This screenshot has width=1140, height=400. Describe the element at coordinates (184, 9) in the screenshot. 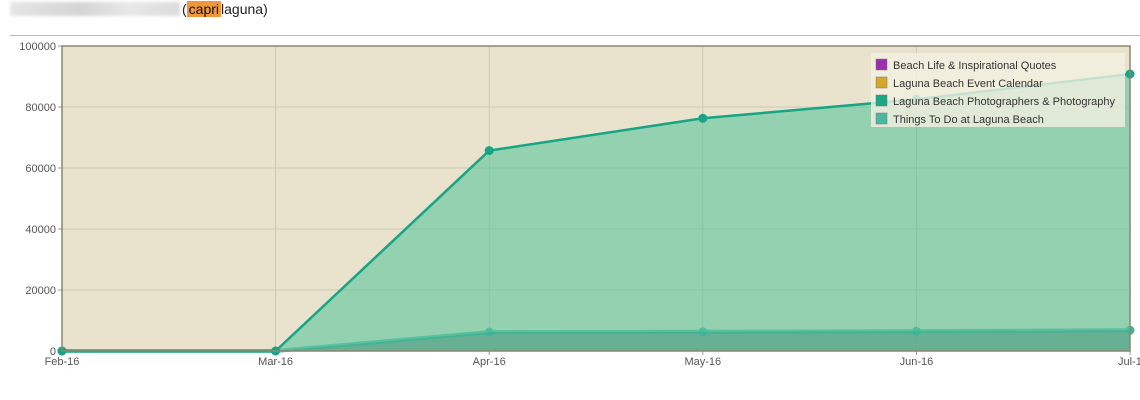

I see `paren-open: (` at that location.